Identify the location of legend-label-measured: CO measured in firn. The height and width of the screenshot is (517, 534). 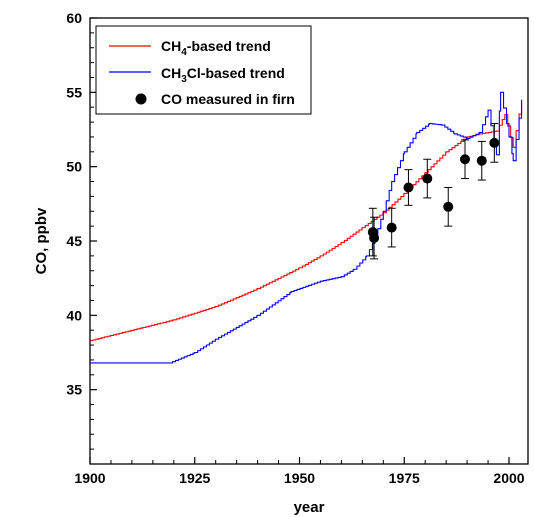
(228, 99).